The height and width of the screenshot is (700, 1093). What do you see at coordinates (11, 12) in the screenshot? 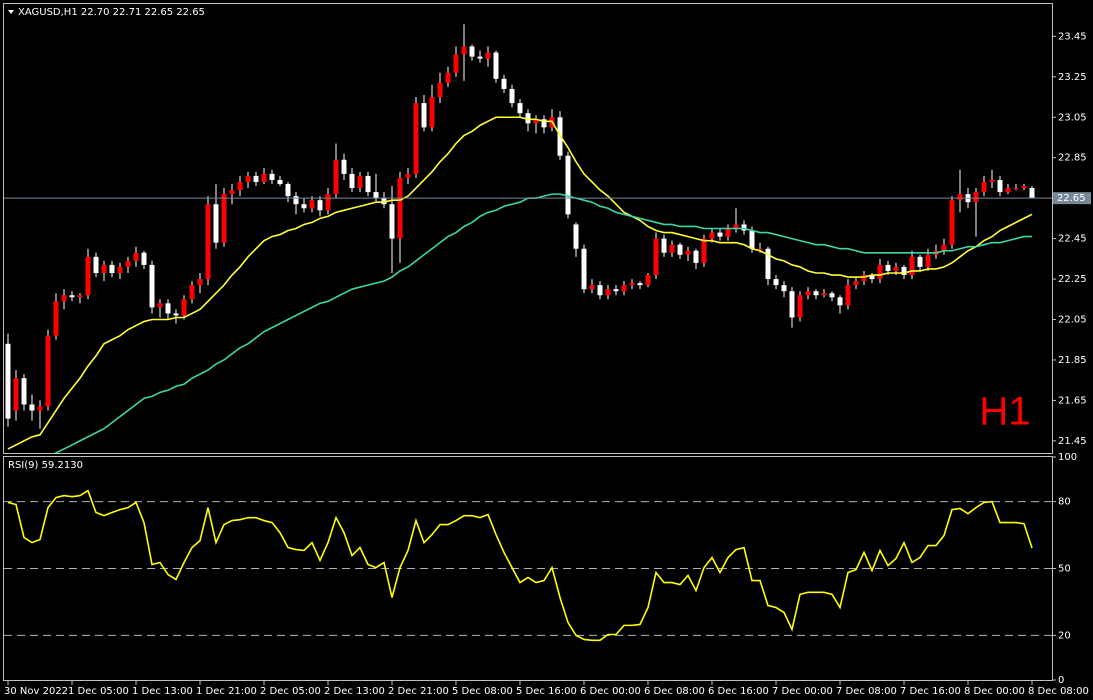
I see `symbol-menu-arrow` at bounding box center [11, 12].